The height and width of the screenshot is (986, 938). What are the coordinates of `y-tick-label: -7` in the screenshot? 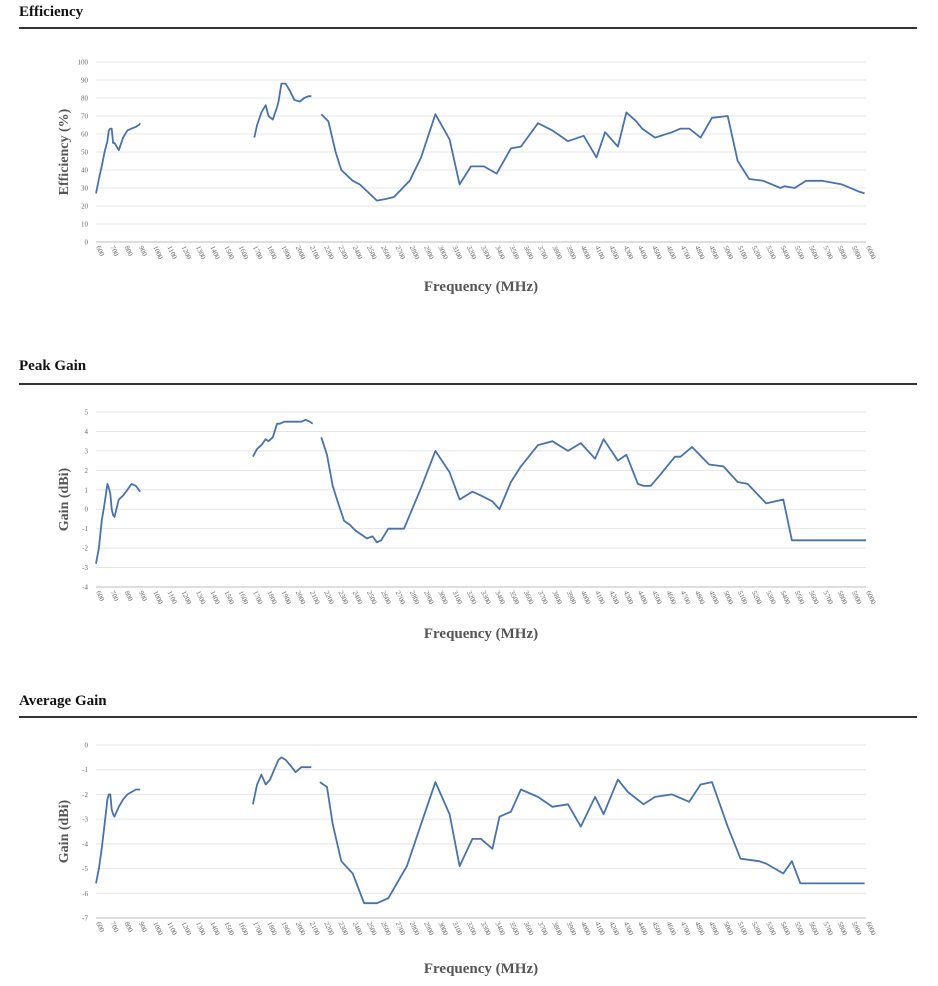 It's located at (85, 919).